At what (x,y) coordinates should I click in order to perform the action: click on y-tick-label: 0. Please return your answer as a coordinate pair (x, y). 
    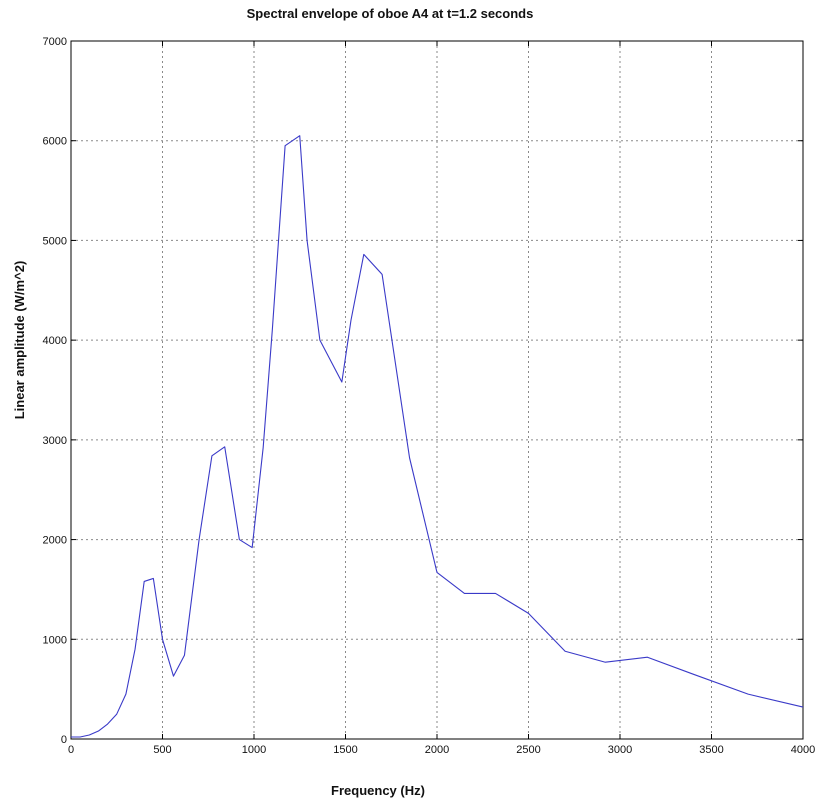
    Looking at the image, I should click on (64, 740).